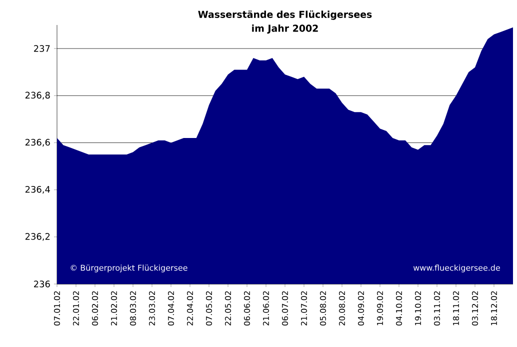  I want to click on y-tick-label: 237, so click(42, 48).